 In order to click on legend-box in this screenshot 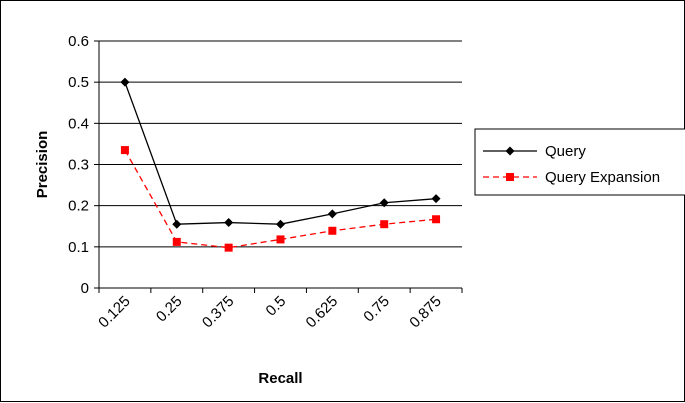, I will do `click(579, 162)`.